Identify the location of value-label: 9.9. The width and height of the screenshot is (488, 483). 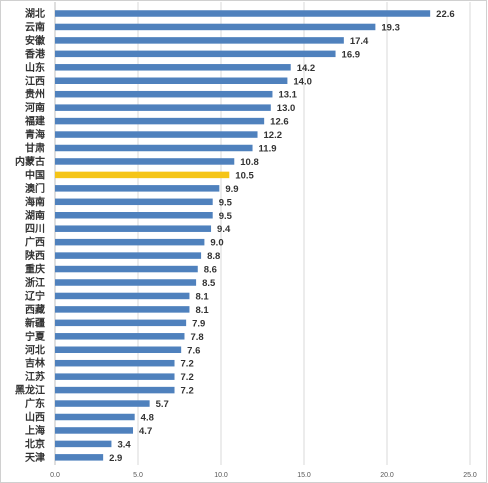
(231, 189).